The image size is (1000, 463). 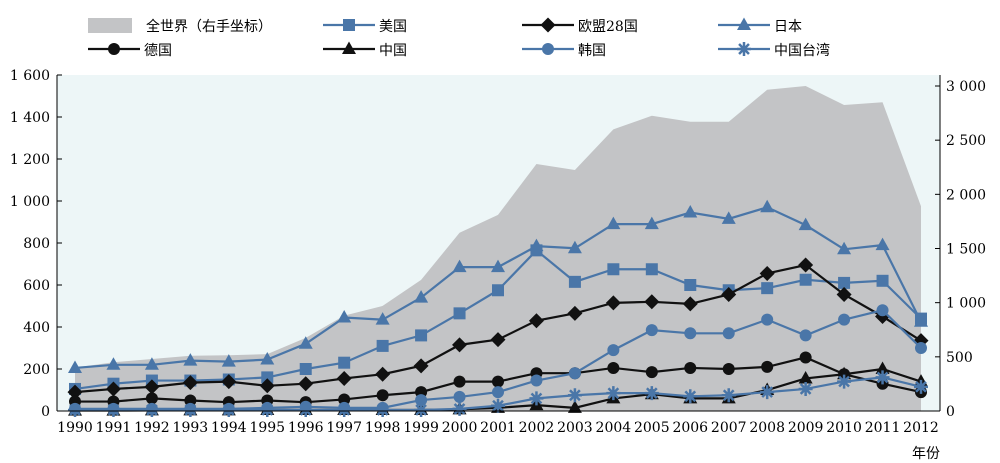 What do you see at coordinates (966, 250) in the screenshot?
I see `y2-tick-label: 1 500` at bounding box center [966, 250].